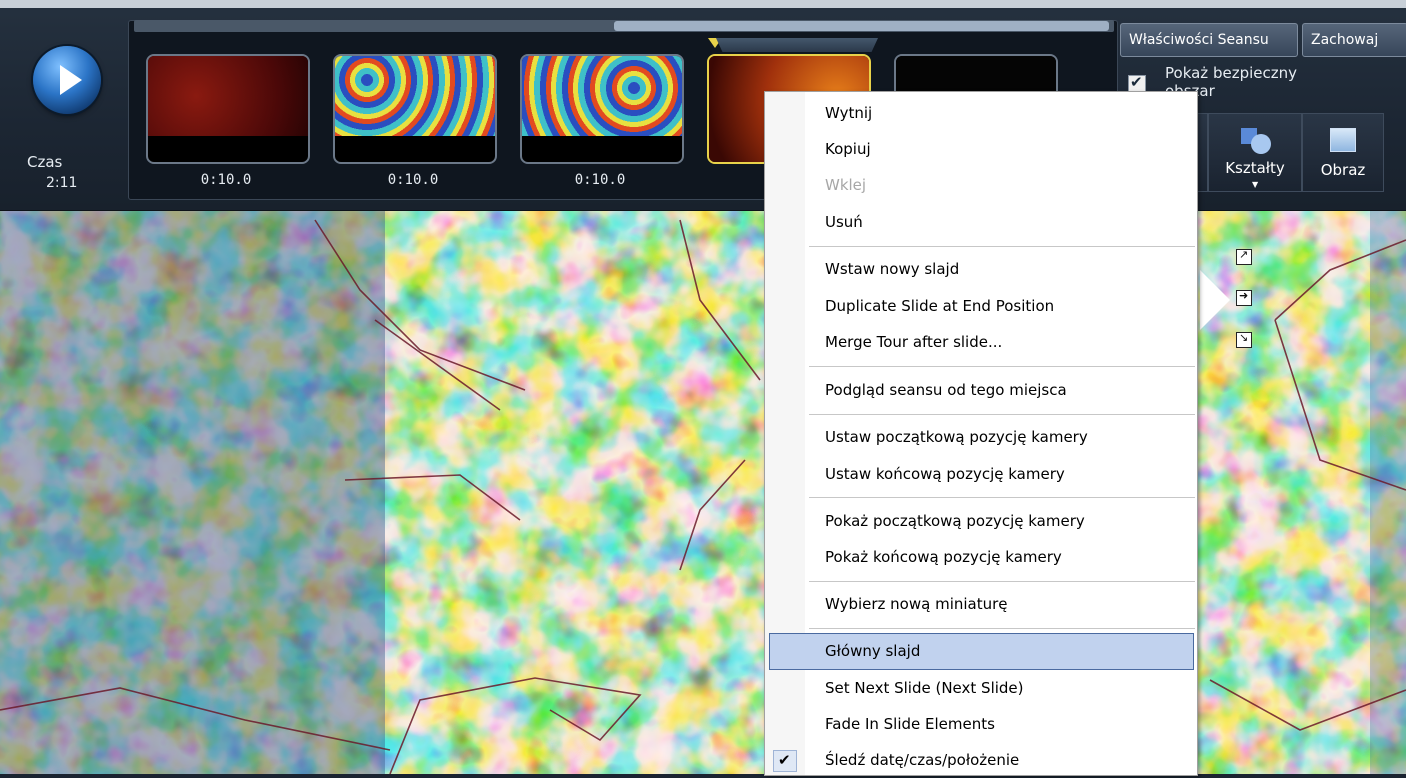 This screenshot has height=778, width=1406. I want to click on menu-item-show-end-camera: Pokaż końcową pozycję kamery, so click(943, 557).